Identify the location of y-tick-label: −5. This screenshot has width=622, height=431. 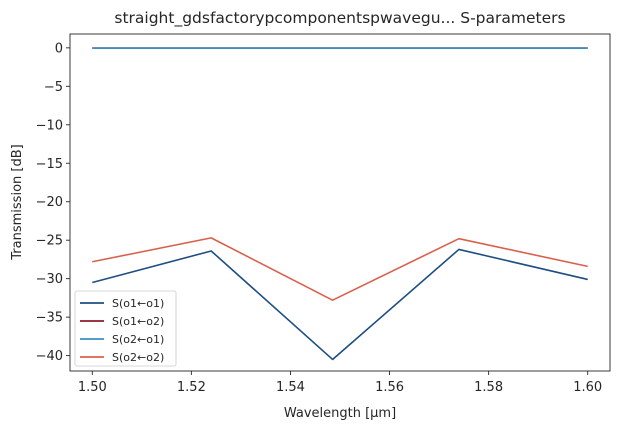
(53, 87).